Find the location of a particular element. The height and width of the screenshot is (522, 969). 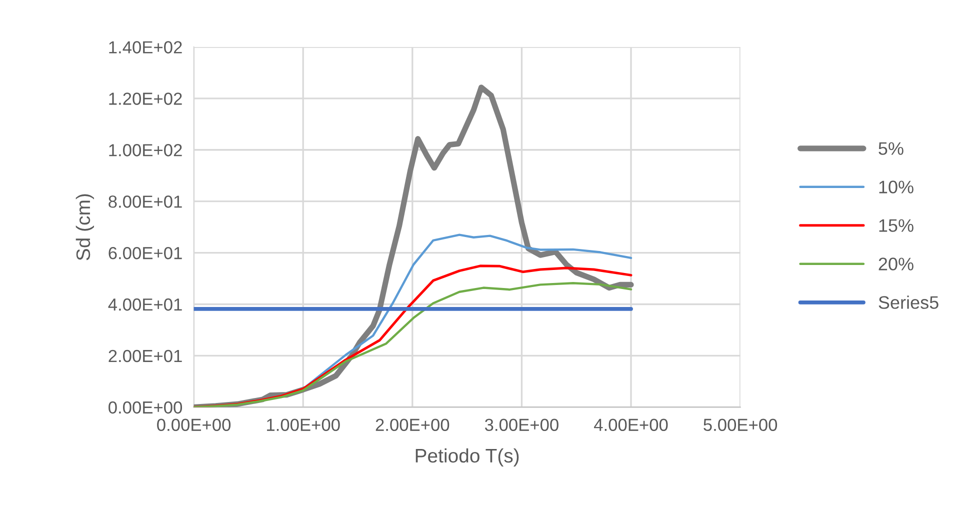

y-tick-label: 1.00E+02 is located at coordinates (145, 150).